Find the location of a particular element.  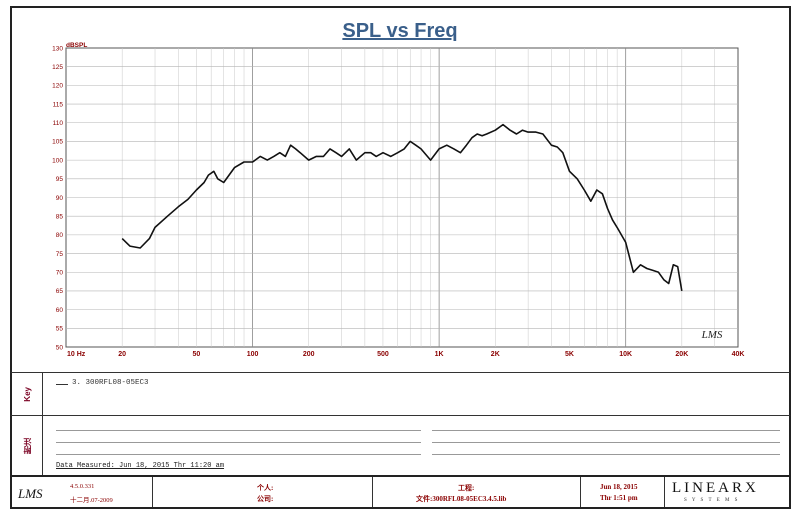

y-tick-label: 95 is located at coordinates (60, 179).